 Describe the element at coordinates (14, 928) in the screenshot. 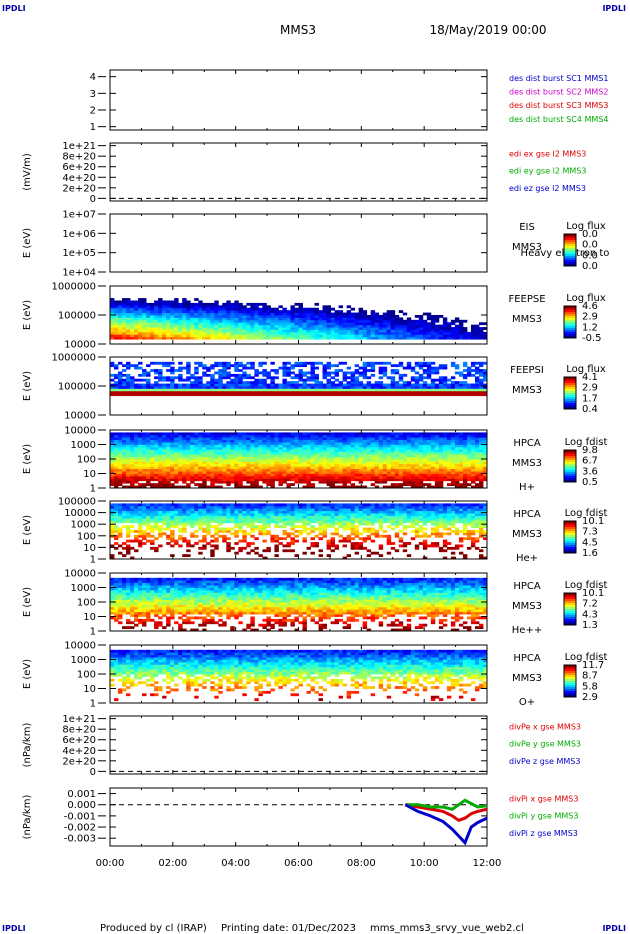

I see `corner-tag-bottom-left: IPDLI` at that location.